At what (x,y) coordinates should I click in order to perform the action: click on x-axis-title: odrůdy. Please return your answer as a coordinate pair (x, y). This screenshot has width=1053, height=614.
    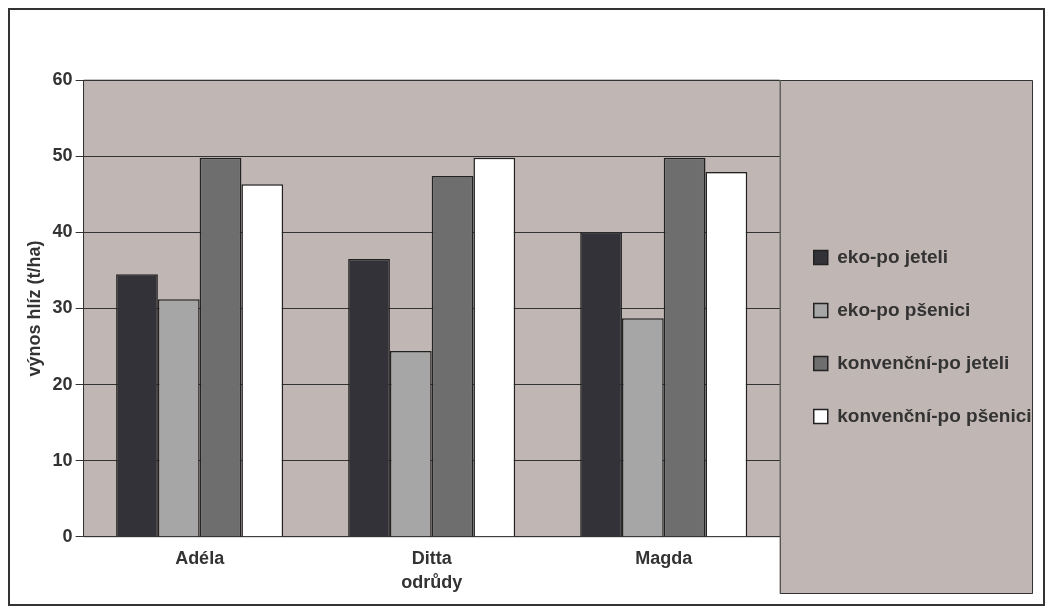
    Looking at the image, I should click on (432, 582).